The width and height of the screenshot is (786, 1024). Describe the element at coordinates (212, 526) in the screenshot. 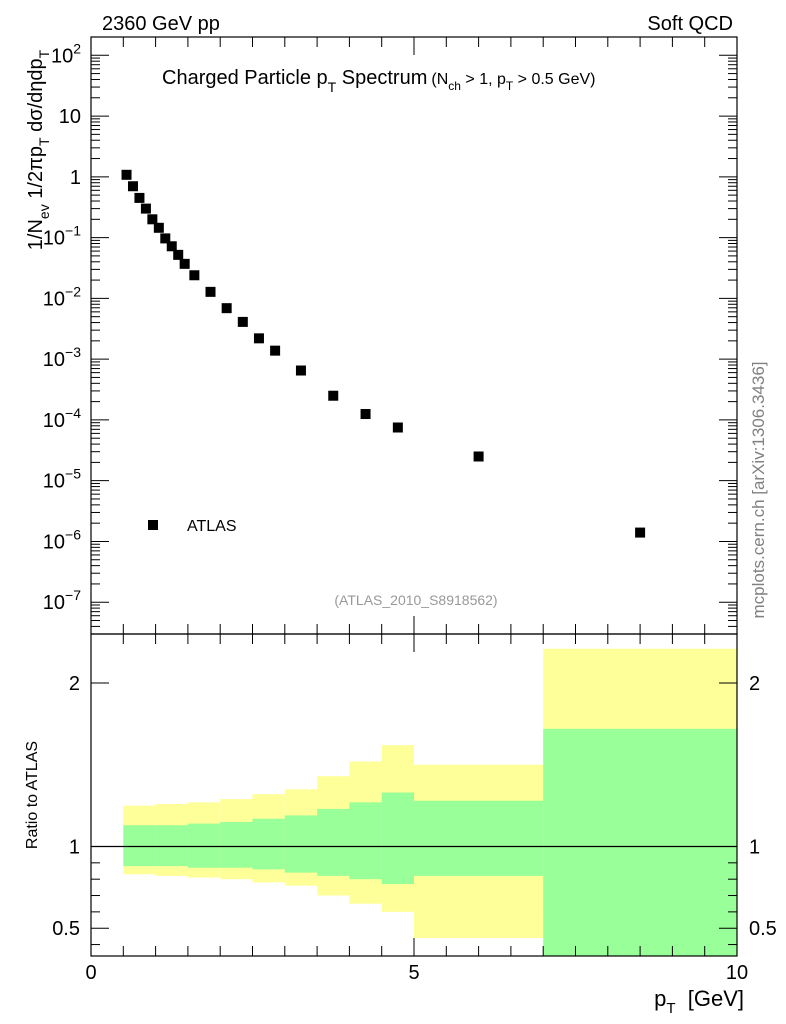

I see `legend-label-atlas: ATLAS` at that location.